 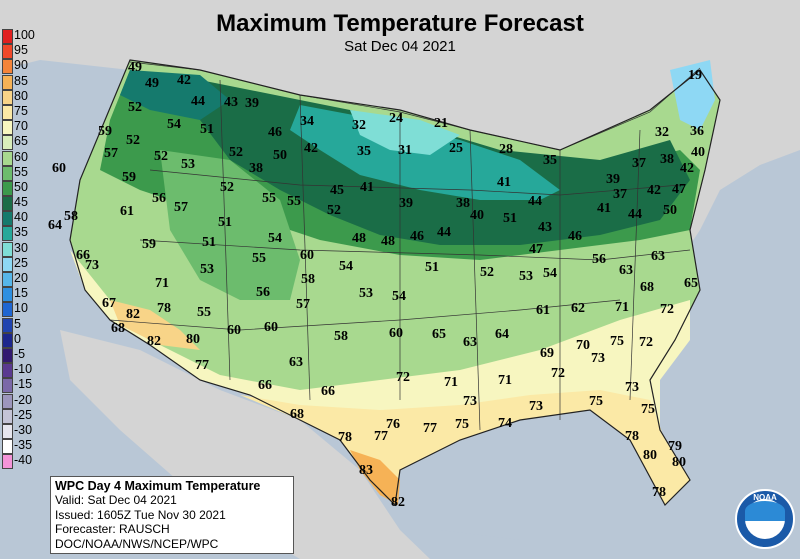 I want to click on temp-label: 60, so click(x=234, y=330).